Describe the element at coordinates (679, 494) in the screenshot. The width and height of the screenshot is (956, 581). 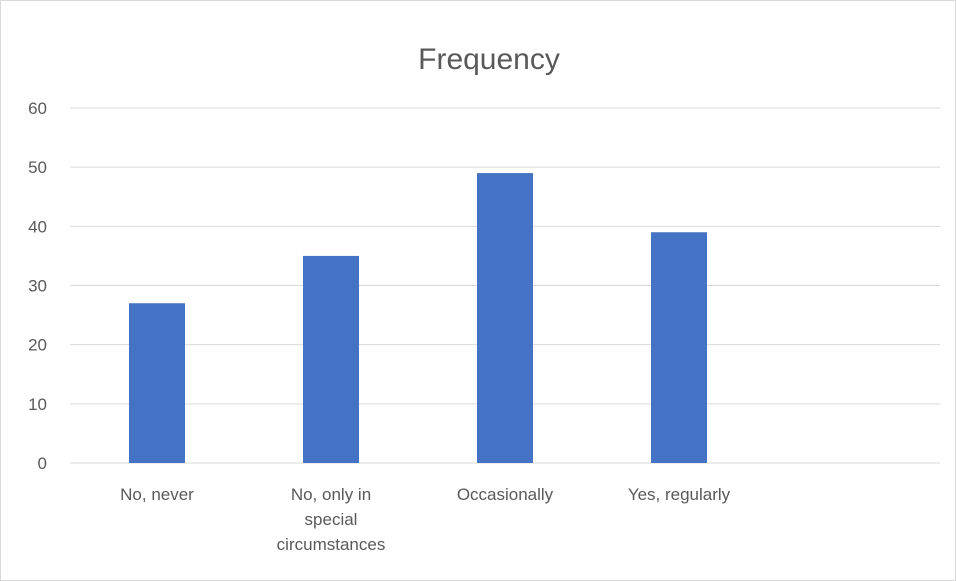
I see `x-category-label: Yes, regularly` at that location.